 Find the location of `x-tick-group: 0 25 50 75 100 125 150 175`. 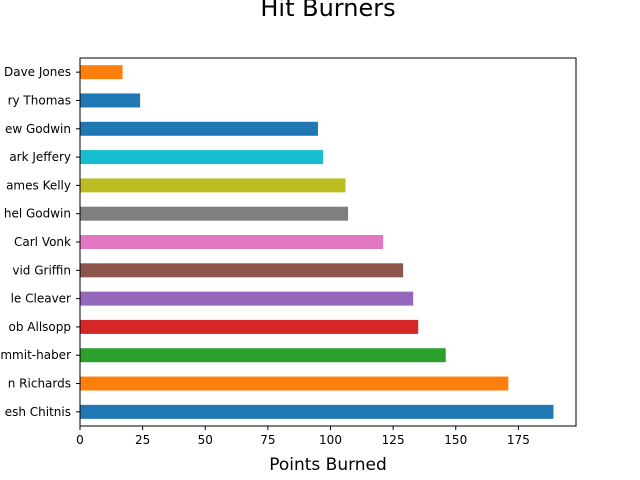

x-tick-group: 0 25 50 75 100 125 150 175 is located at coordinates (303, 436).